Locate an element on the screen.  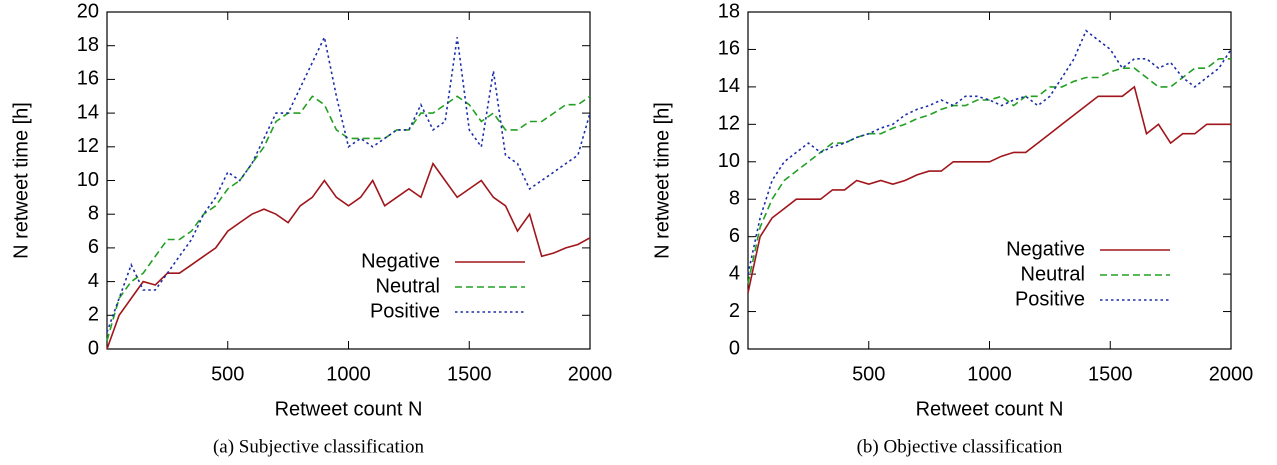
caption: (a) Subjective classification is located at coordinates (319, 446).